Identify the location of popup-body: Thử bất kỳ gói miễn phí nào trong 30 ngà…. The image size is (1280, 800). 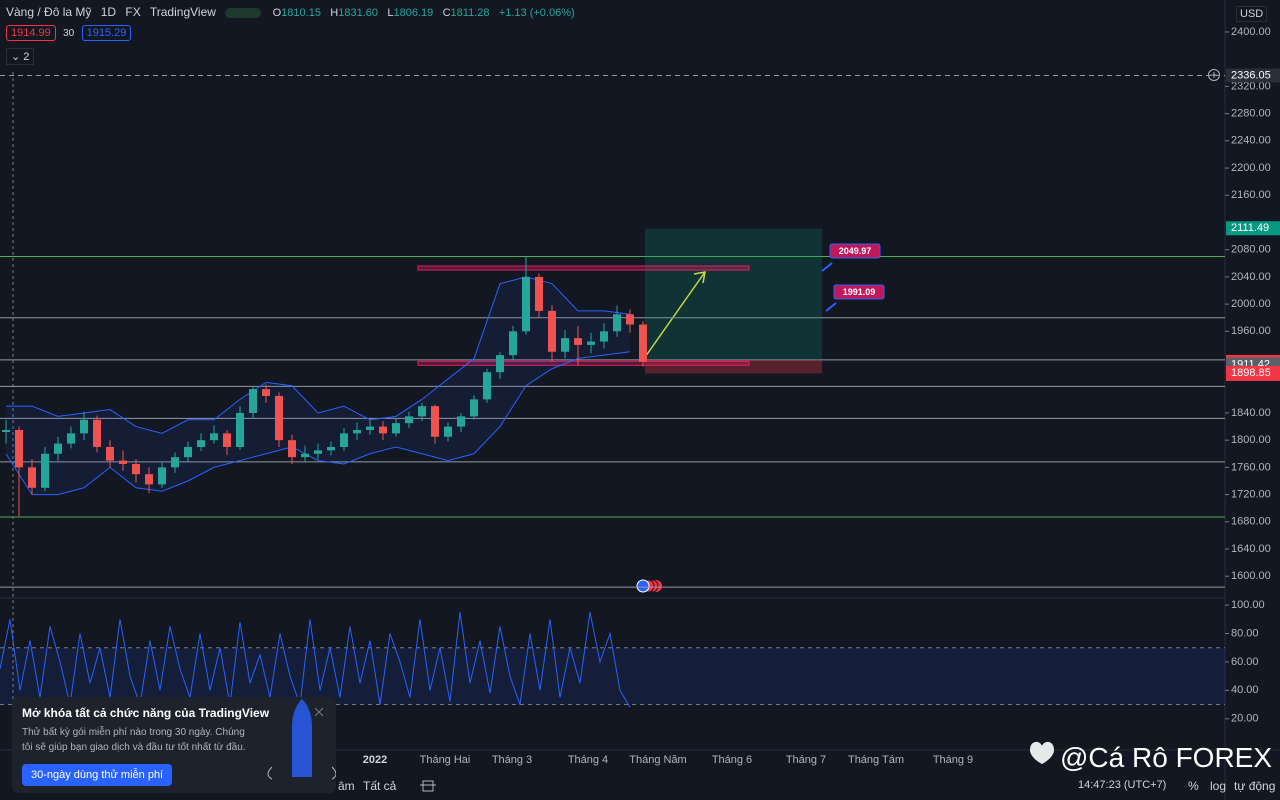
(134, 740).